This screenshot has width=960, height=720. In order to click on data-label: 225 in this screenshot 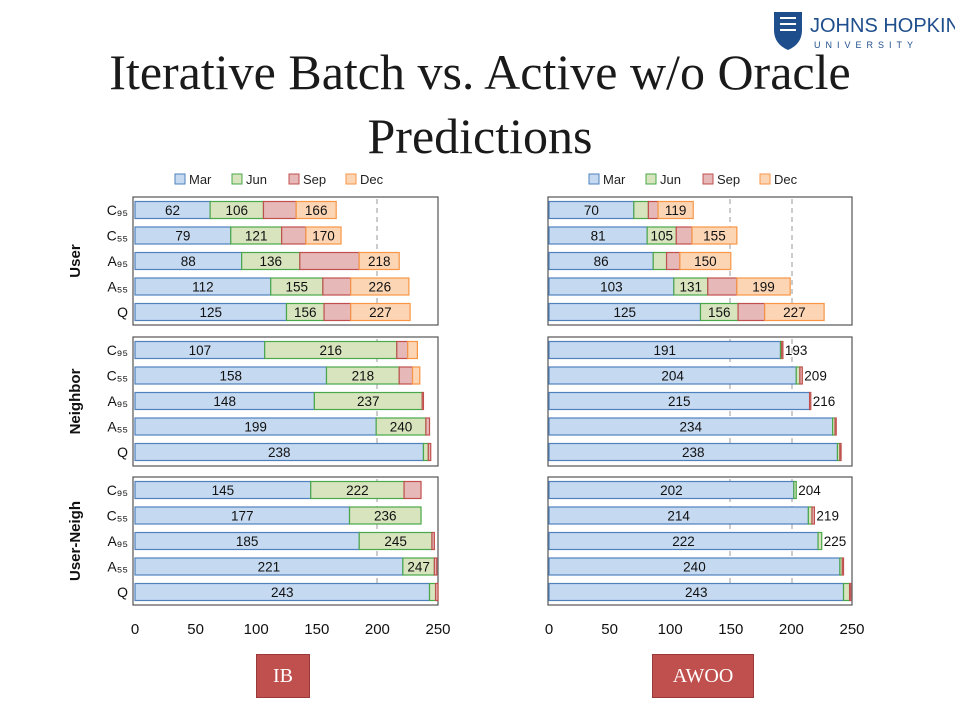, I will do `click(835, 541)`.